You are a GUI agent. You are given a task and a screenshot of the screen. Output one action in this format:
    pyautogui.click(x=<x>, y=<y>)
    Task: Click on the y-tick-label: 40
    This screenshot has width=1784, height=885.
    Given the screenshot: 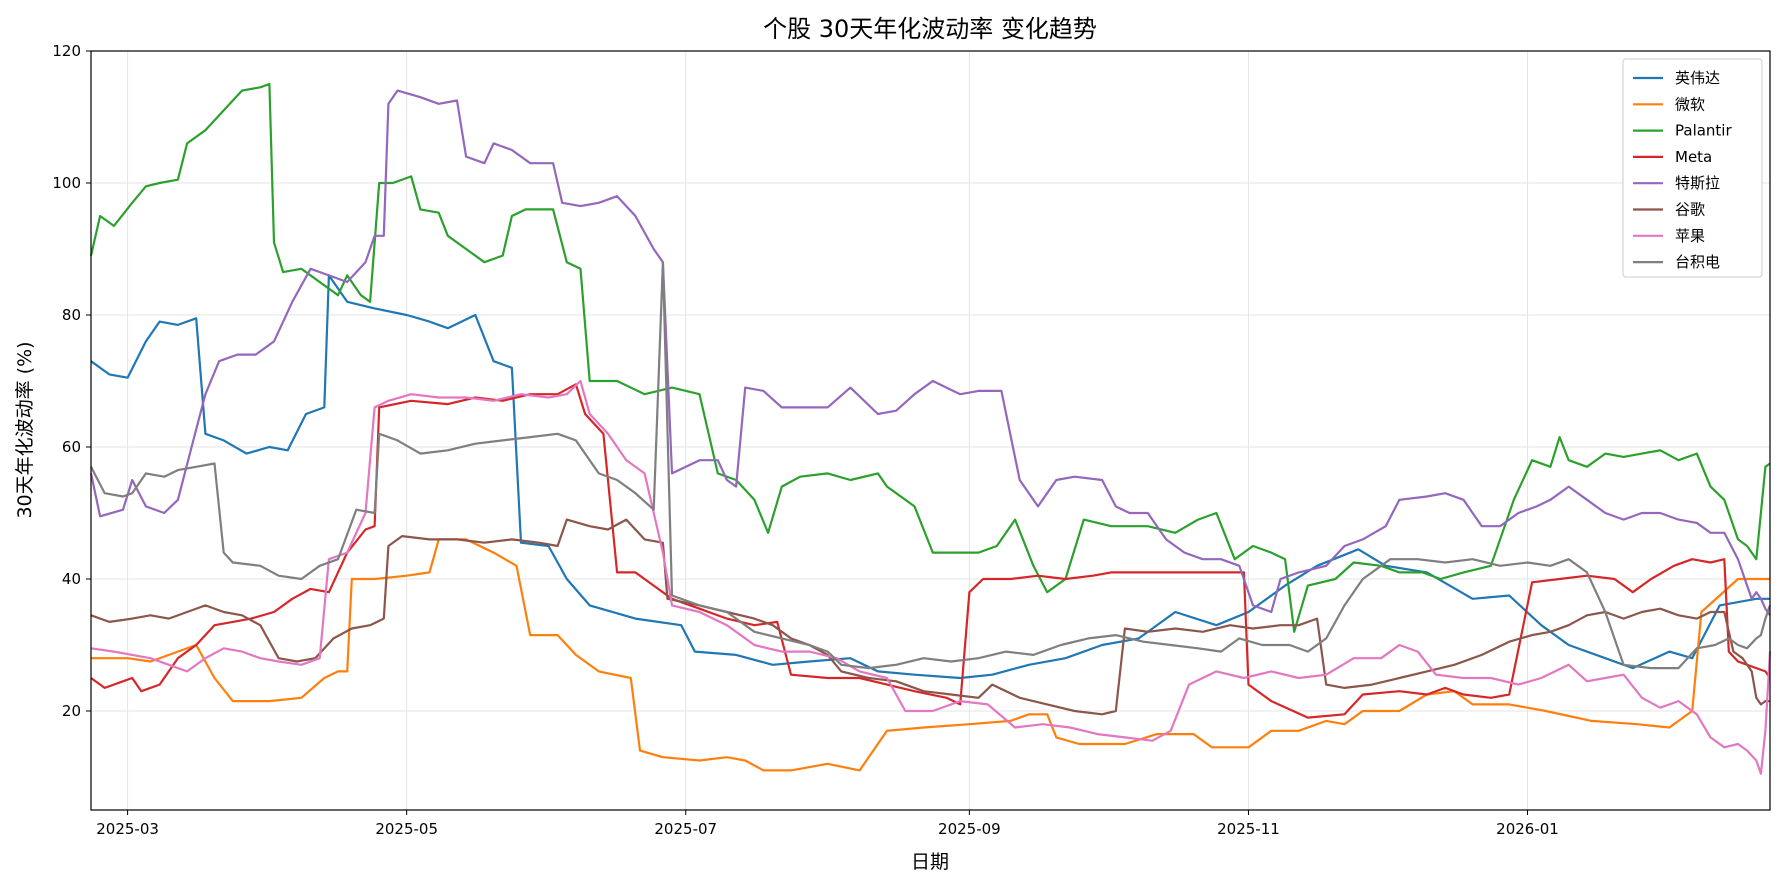 What is the action you would take?
    pyautogui.click(x=71, y=579)
    